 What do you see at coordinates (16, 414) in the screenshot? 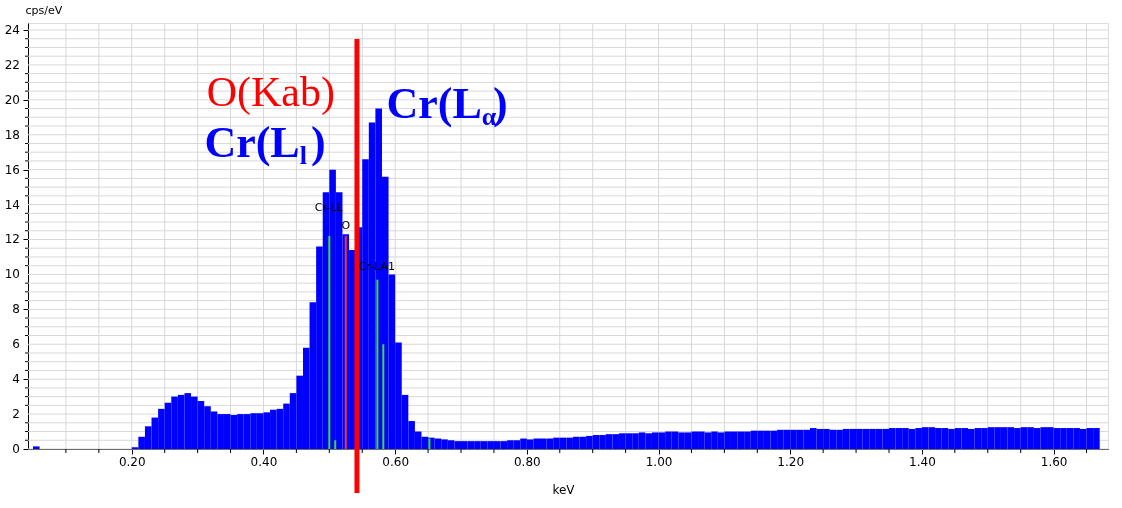
I see `y-tick-label: 2` at bounding box center [16, 414].